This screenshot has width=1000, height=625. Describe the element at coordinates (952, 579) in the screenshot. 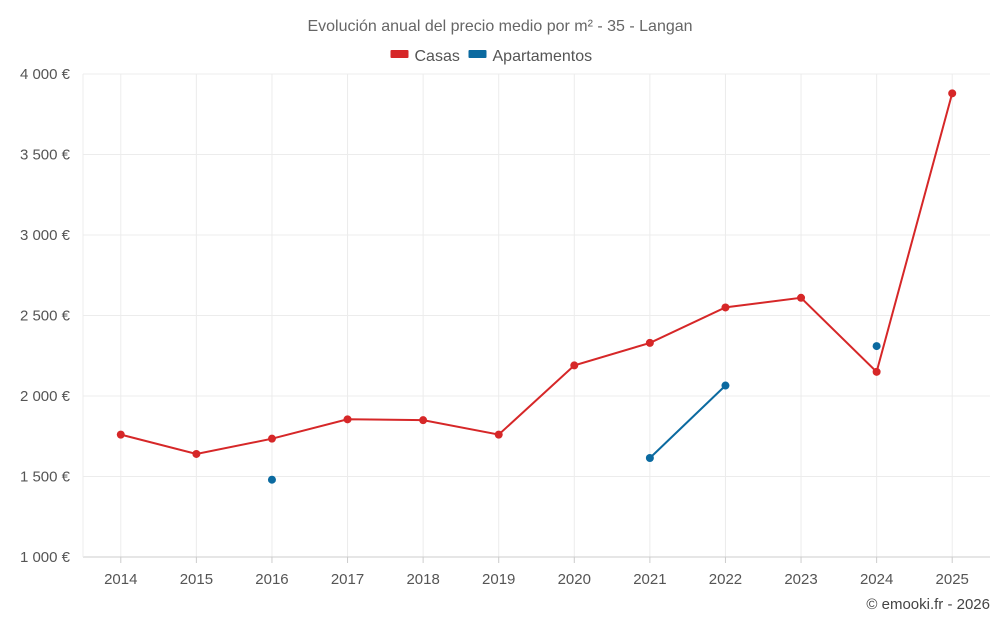

I see `x-tick-label: 2025` at that location.